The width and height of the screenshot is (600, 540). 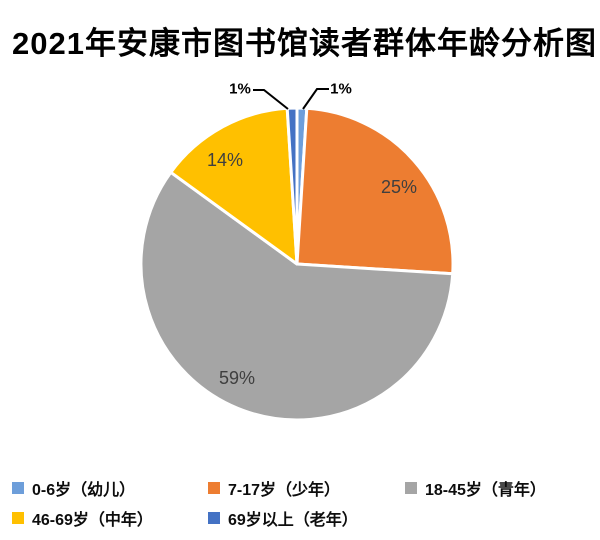 What do you see at coordinates (284, 490) in the screenshot?
I see `legend-label: 7-17岁（少年）` at bounding box center [284, 490].